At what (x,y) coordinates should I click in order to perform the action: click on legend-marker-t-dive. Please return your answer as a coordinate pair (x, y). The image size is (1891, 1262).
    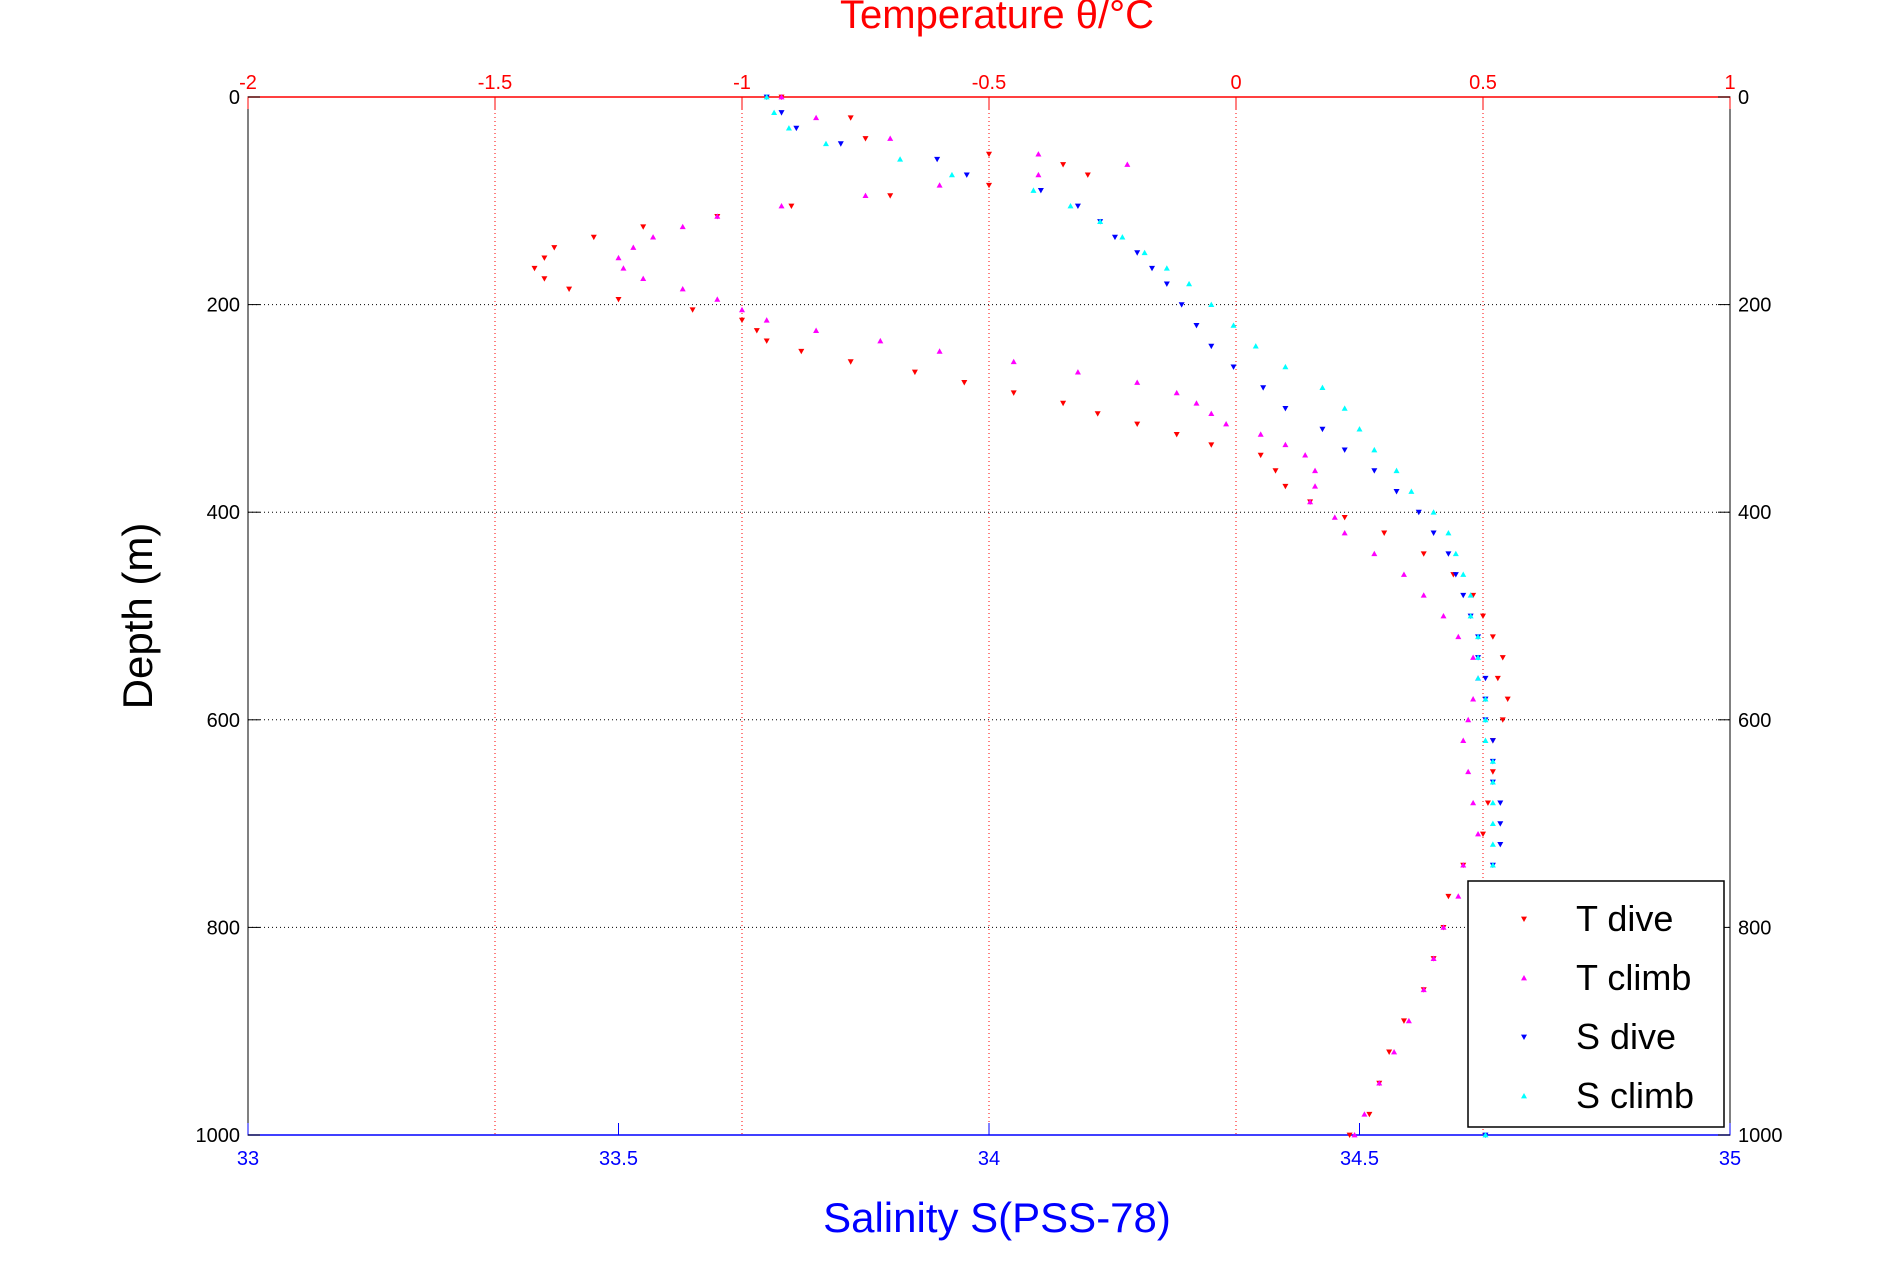
    Looking at the image, I should click on (1524, 919).